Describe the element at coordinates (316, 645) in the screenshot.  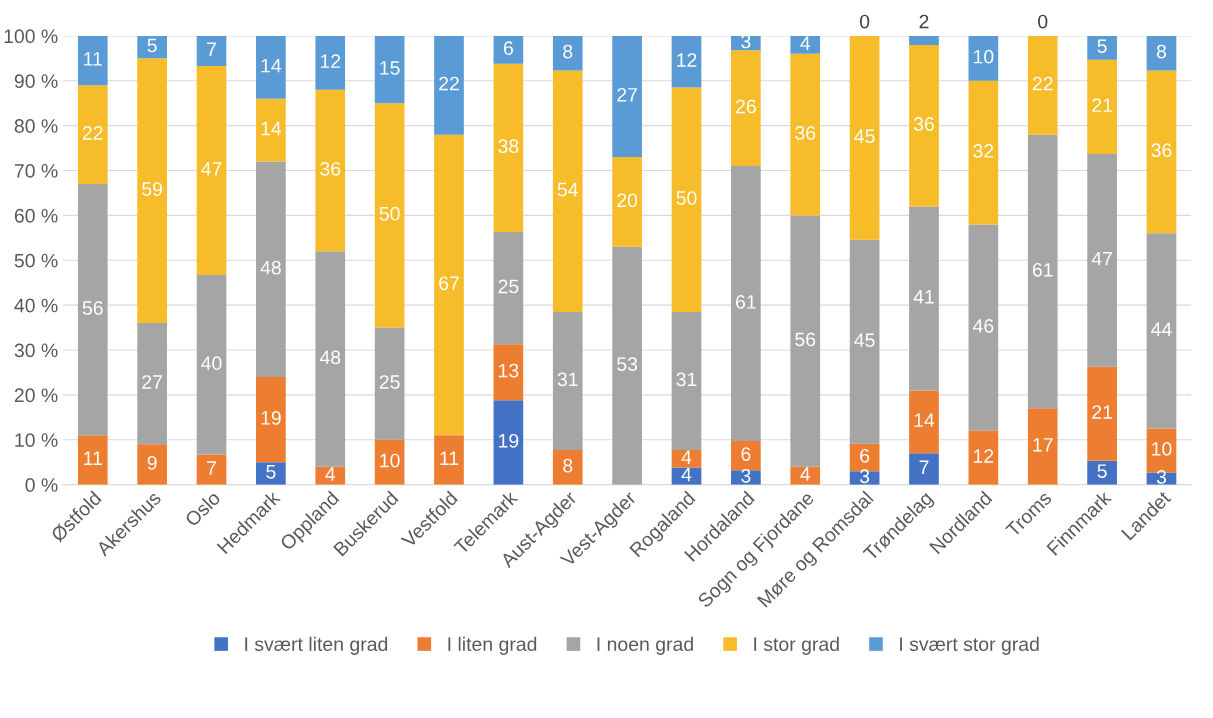
I see `legend-label: I svært liten grad` at that location.